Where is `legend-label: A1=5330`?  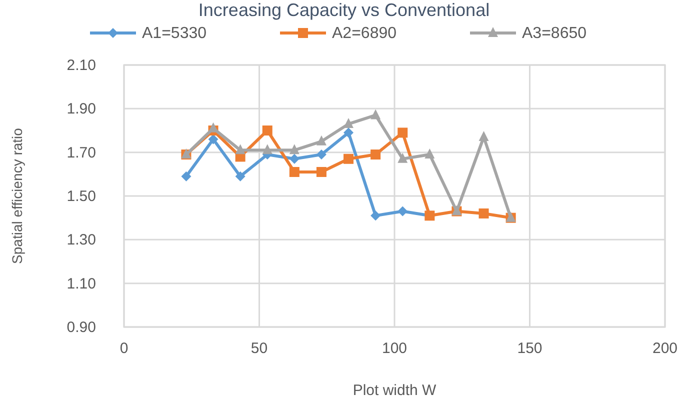 legend-label: A1=5330 is located at coordinates (174, 33).